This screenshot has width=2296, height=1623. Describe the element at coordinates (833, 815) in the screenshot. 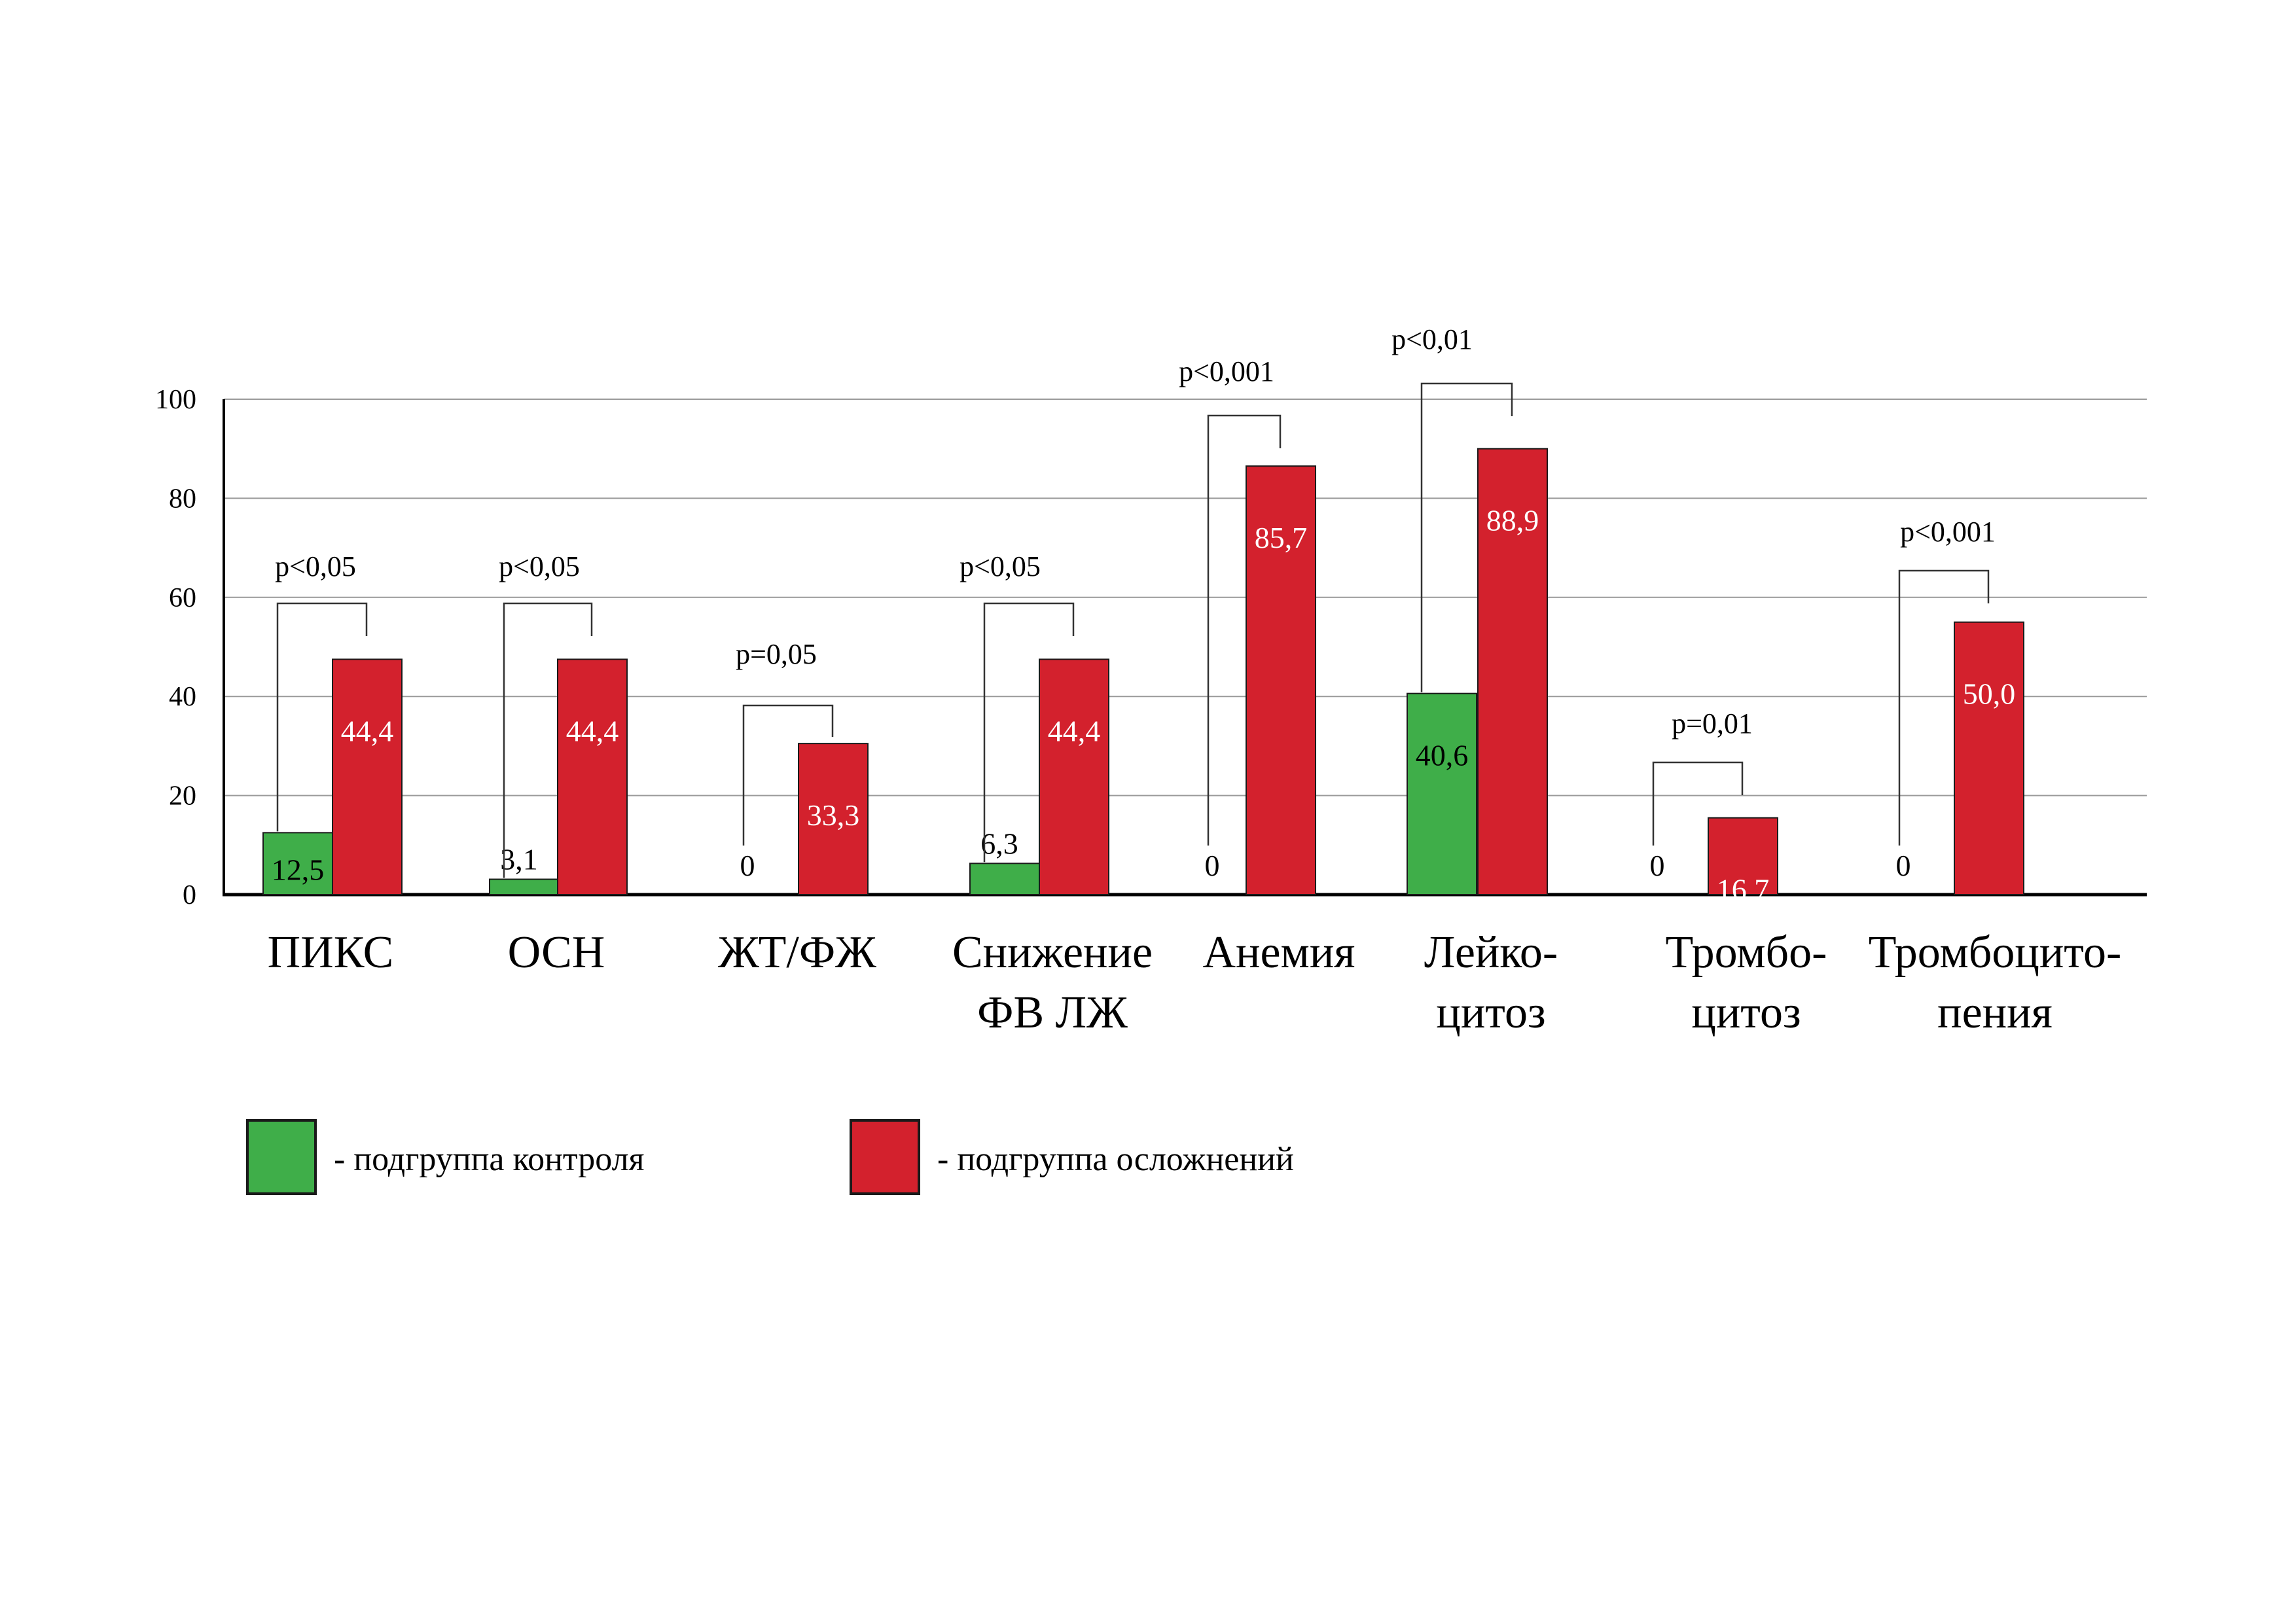

I see `data-label-complication: 33,3` at that location.